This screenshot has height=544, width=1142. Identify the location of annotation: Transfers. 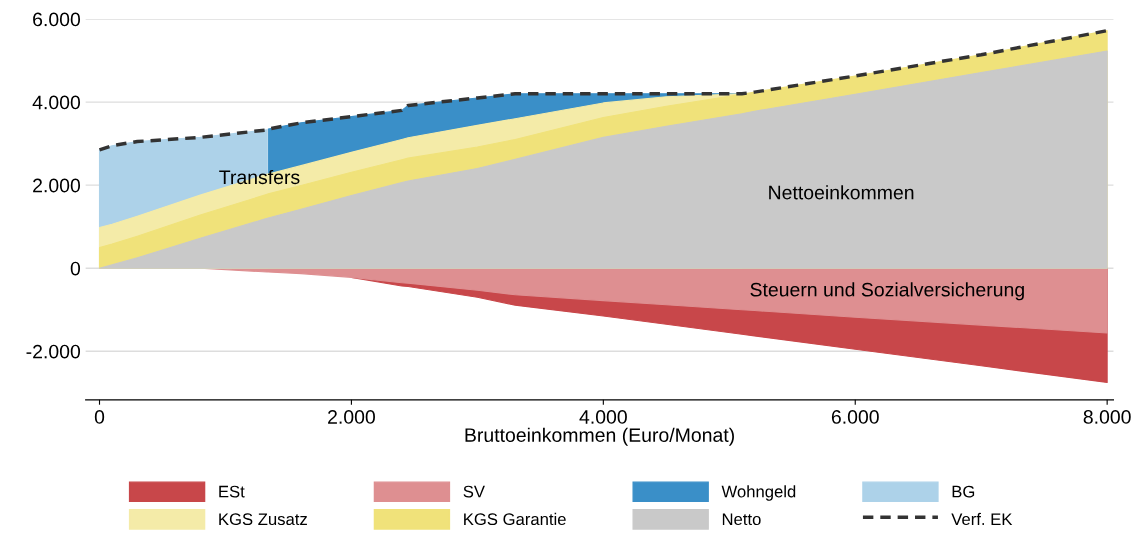
(259, 177).